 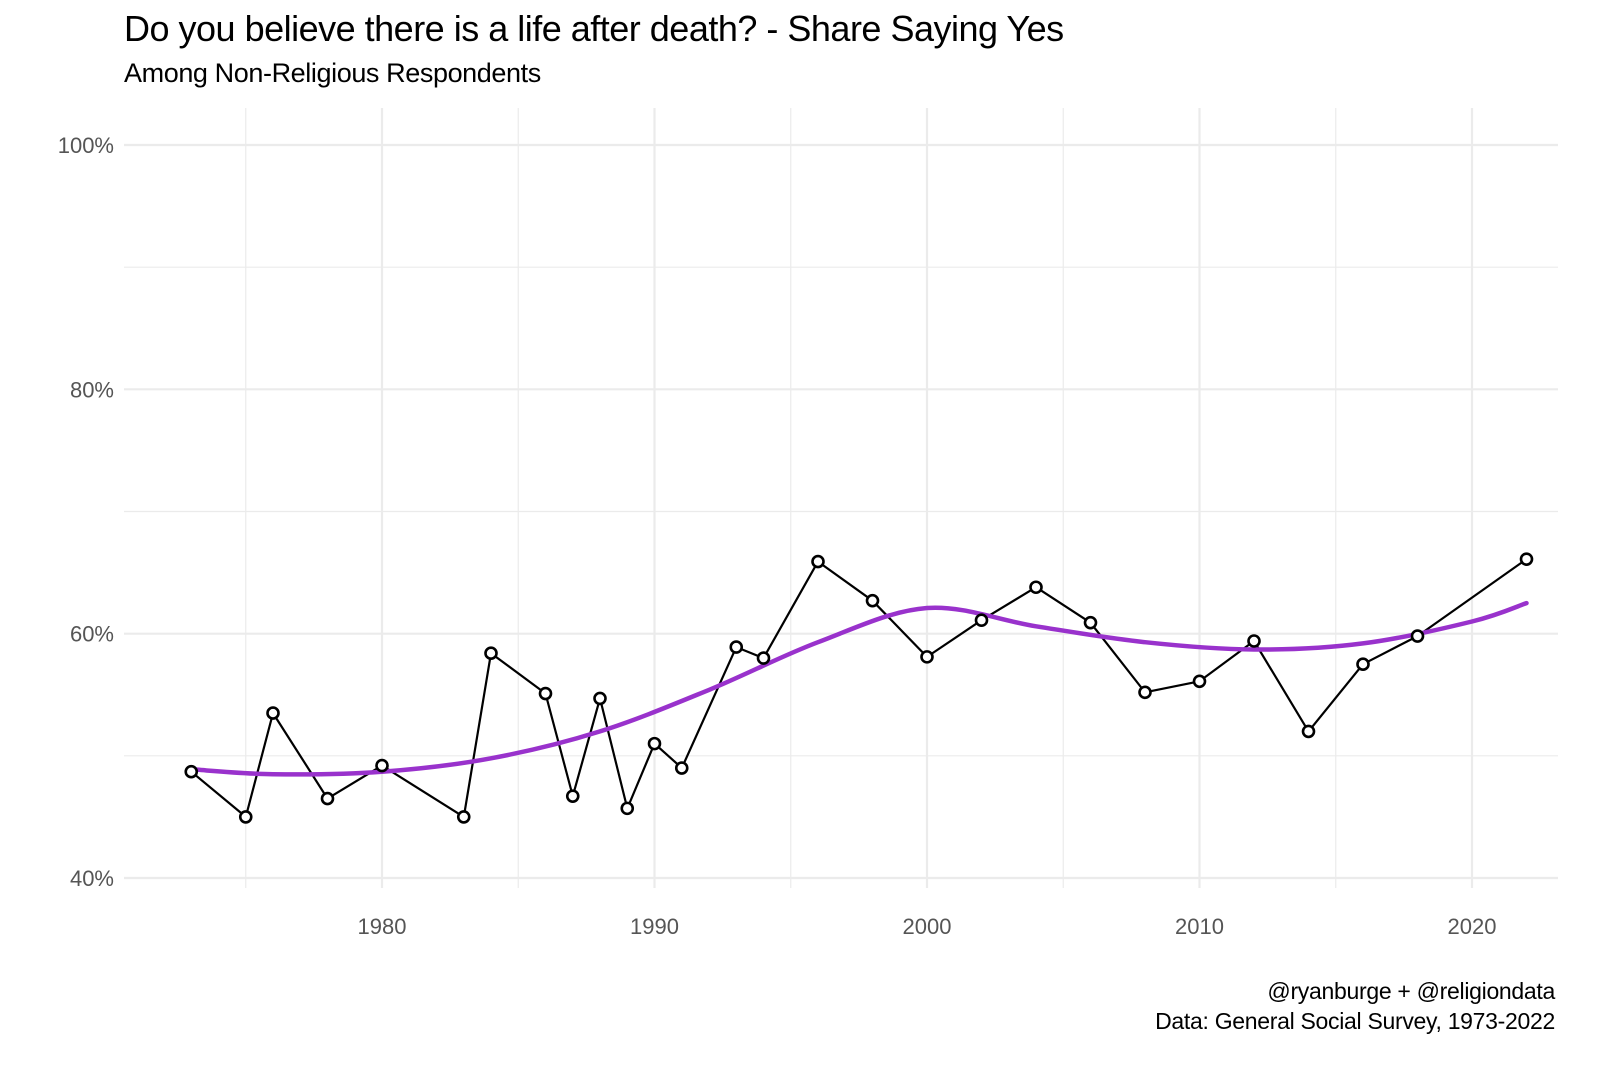 I want to click on caption-credit: @ryanburge + @religiondata, so click(x=1411, y=991).